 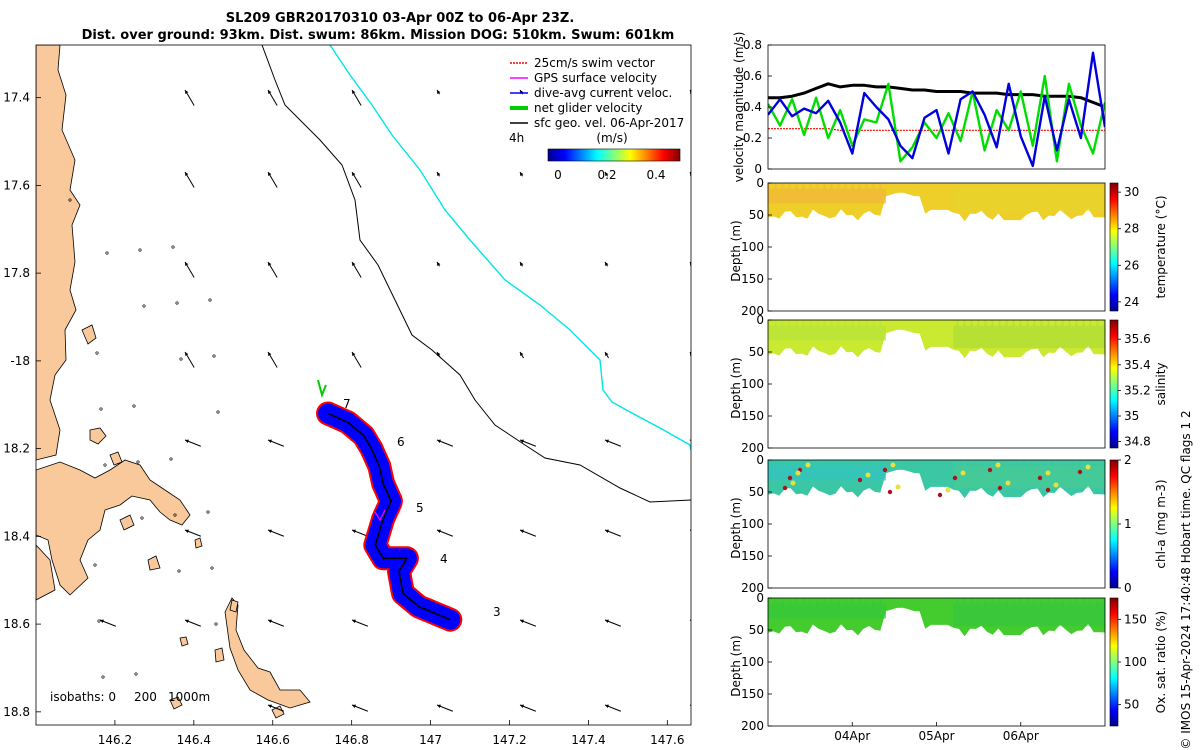 I want to click on section-colorbar, so click(x=1114, y=384).